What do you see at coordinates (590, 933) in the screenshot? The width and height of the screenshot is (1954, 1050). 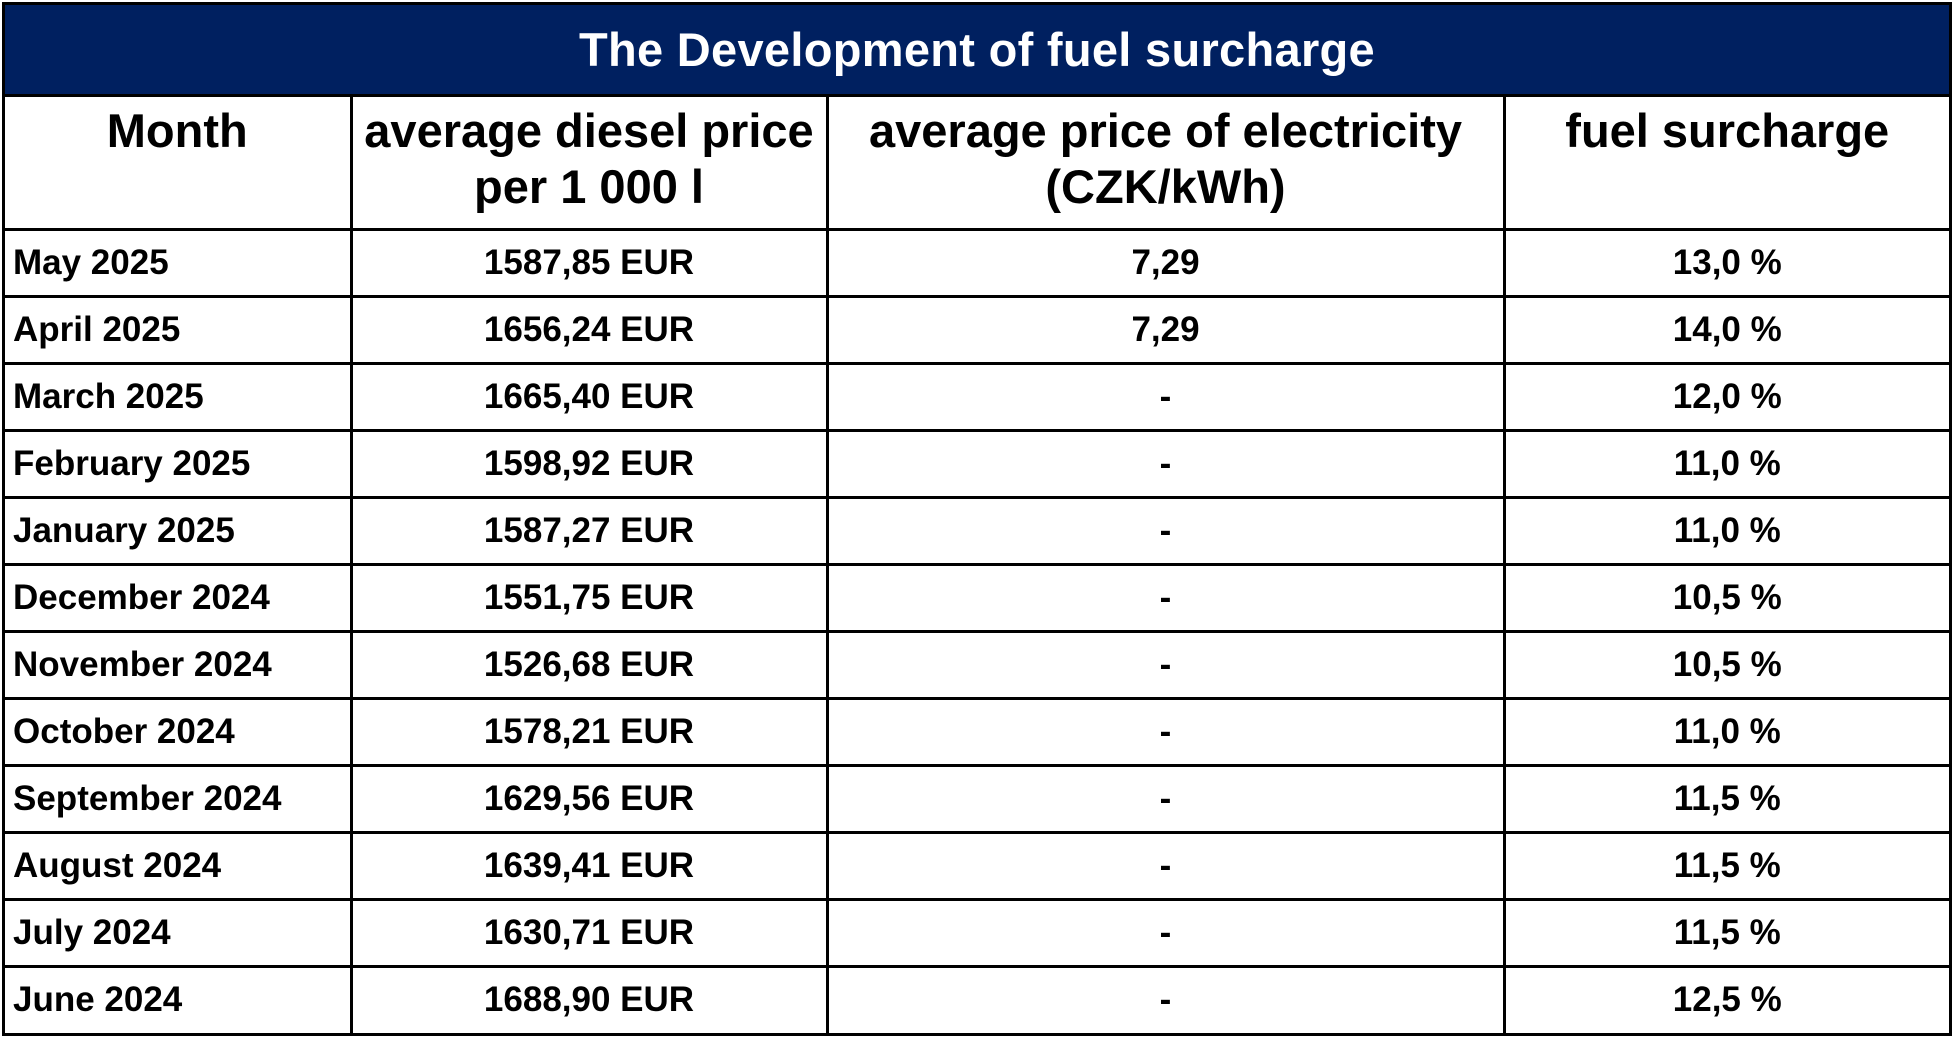 I see `cell-diesel-price: 1630,71 EUR` at bounding box center [590, 933].